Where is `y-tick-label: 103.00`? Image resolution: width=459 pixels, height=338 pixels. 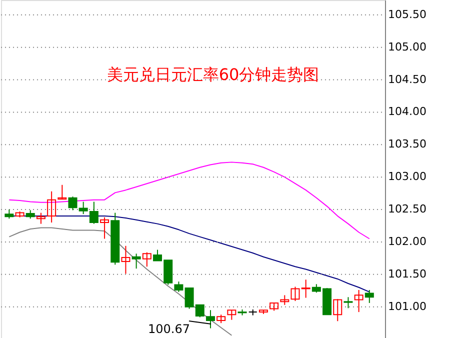
y-tick-label: 103.00 is located at coordinates (407, 177).